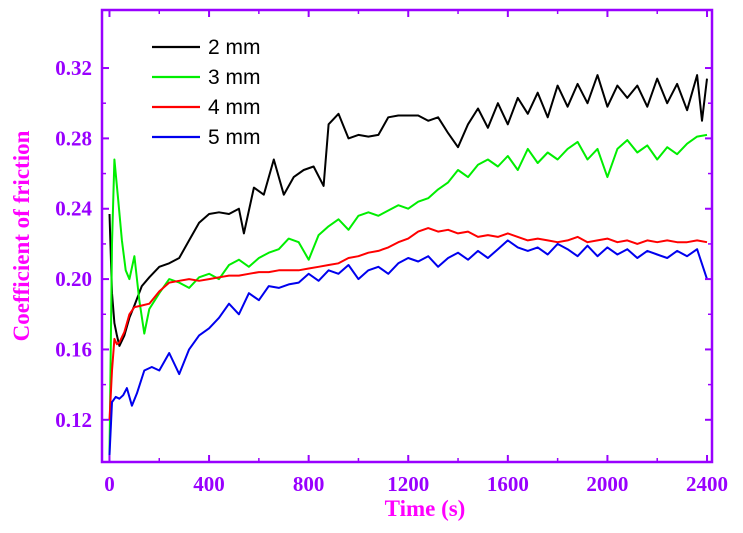 The width and height of the screenshot is (743, 533). Describe the element at coordinates (508, 484) in the screenshot. I see `x-tick-label: 1600` at that location.